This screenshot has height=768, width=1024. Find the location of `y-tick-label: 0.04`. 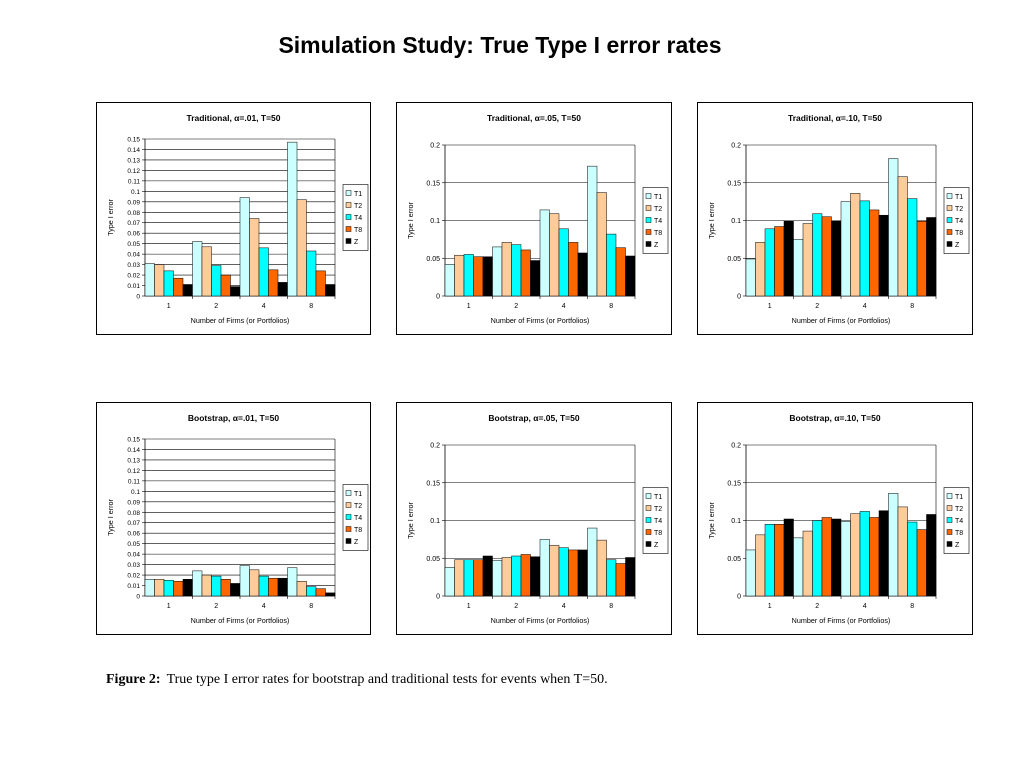

y-tick-label: 0.04 is located at coordinates (133, 555).